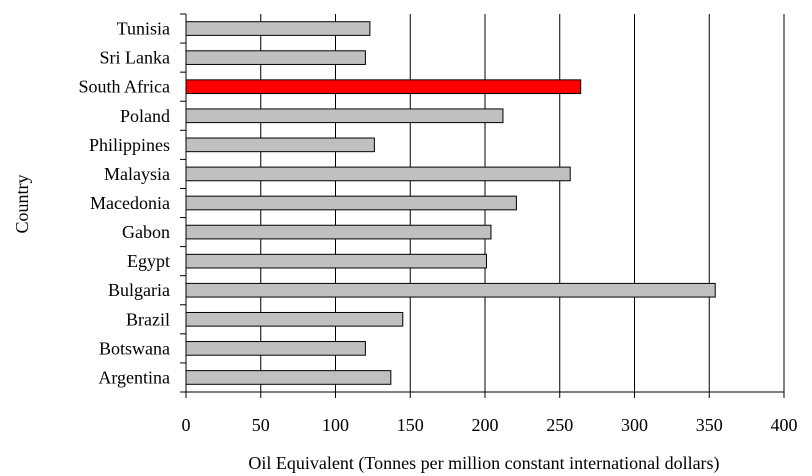 The height and width of the screenshot is (476, 812). What do you see at coordinates (336, 261) in the screenshot?
I see `bar-egypt` at bounding box center [336, 261].